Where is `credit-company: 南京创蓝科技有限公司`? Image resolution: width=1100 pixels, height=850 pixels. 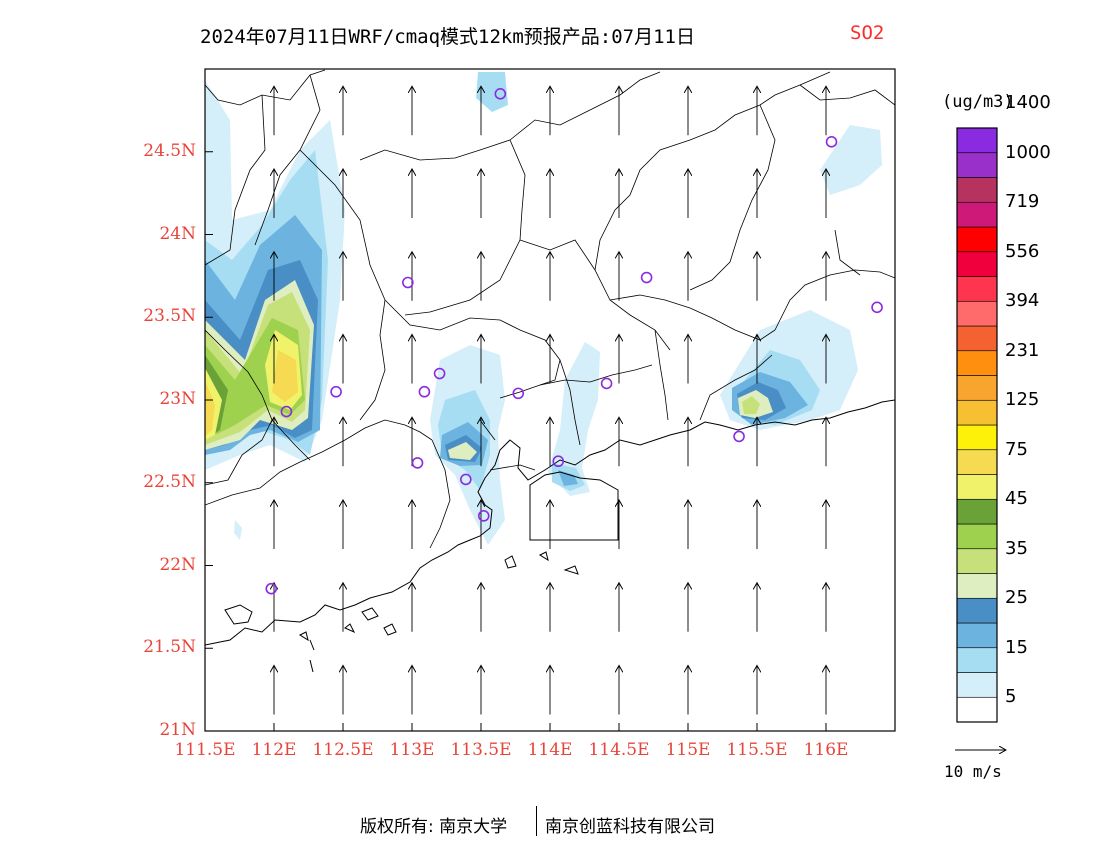
credit-company: 南京创蓝科技有限公司 is located at coordinates (630, 827).